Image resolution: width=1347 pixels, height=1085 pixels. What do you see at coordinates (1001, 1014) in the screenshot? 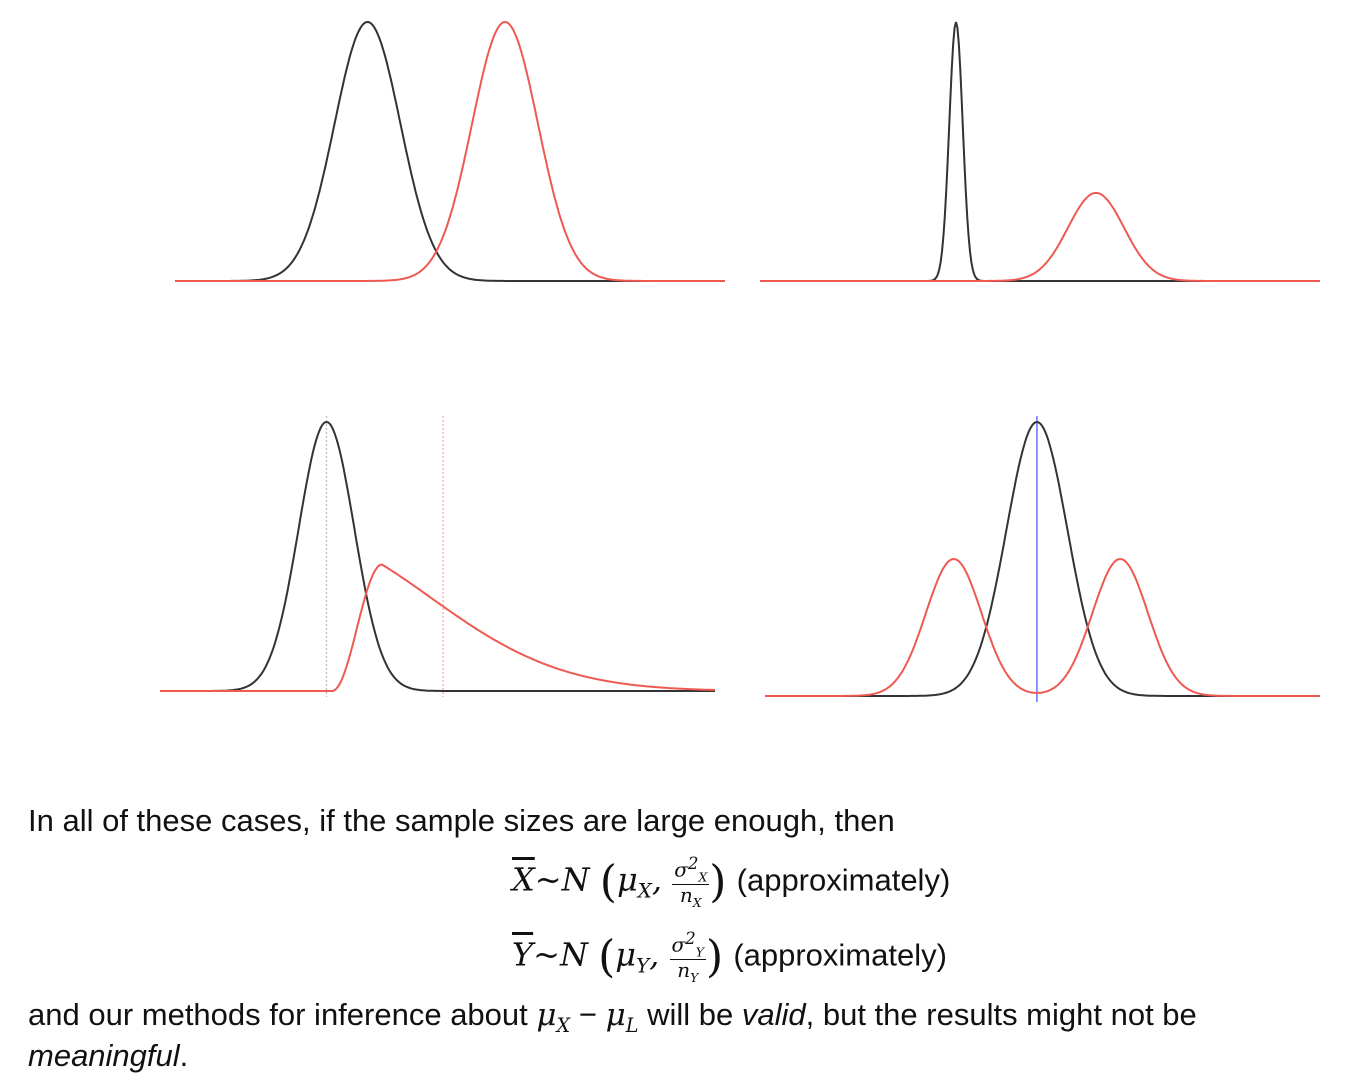
I see `conclusion-part: , but the results might not be` at bounding box center [1001, 1014].